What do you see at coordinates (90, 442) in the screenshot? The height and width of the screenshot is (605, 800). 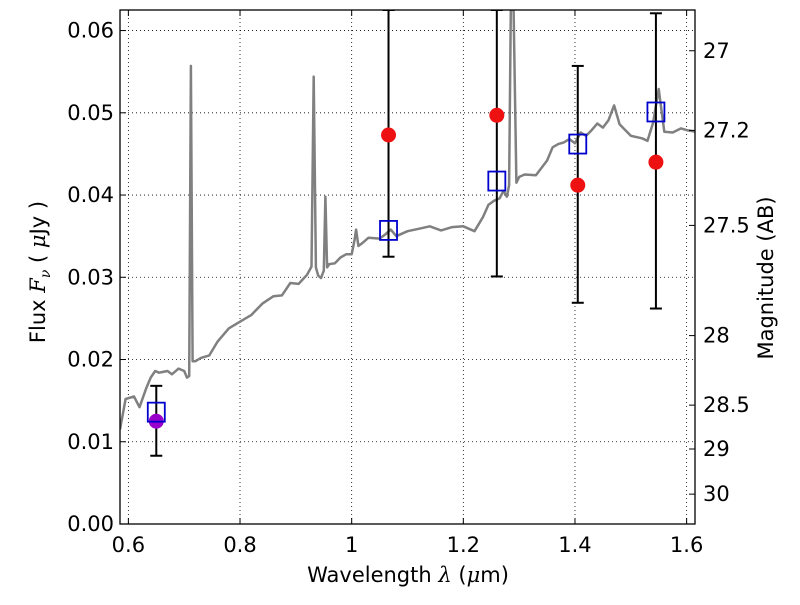 I see `y-tick-label: 0.01` at bounding box center [90, 442].